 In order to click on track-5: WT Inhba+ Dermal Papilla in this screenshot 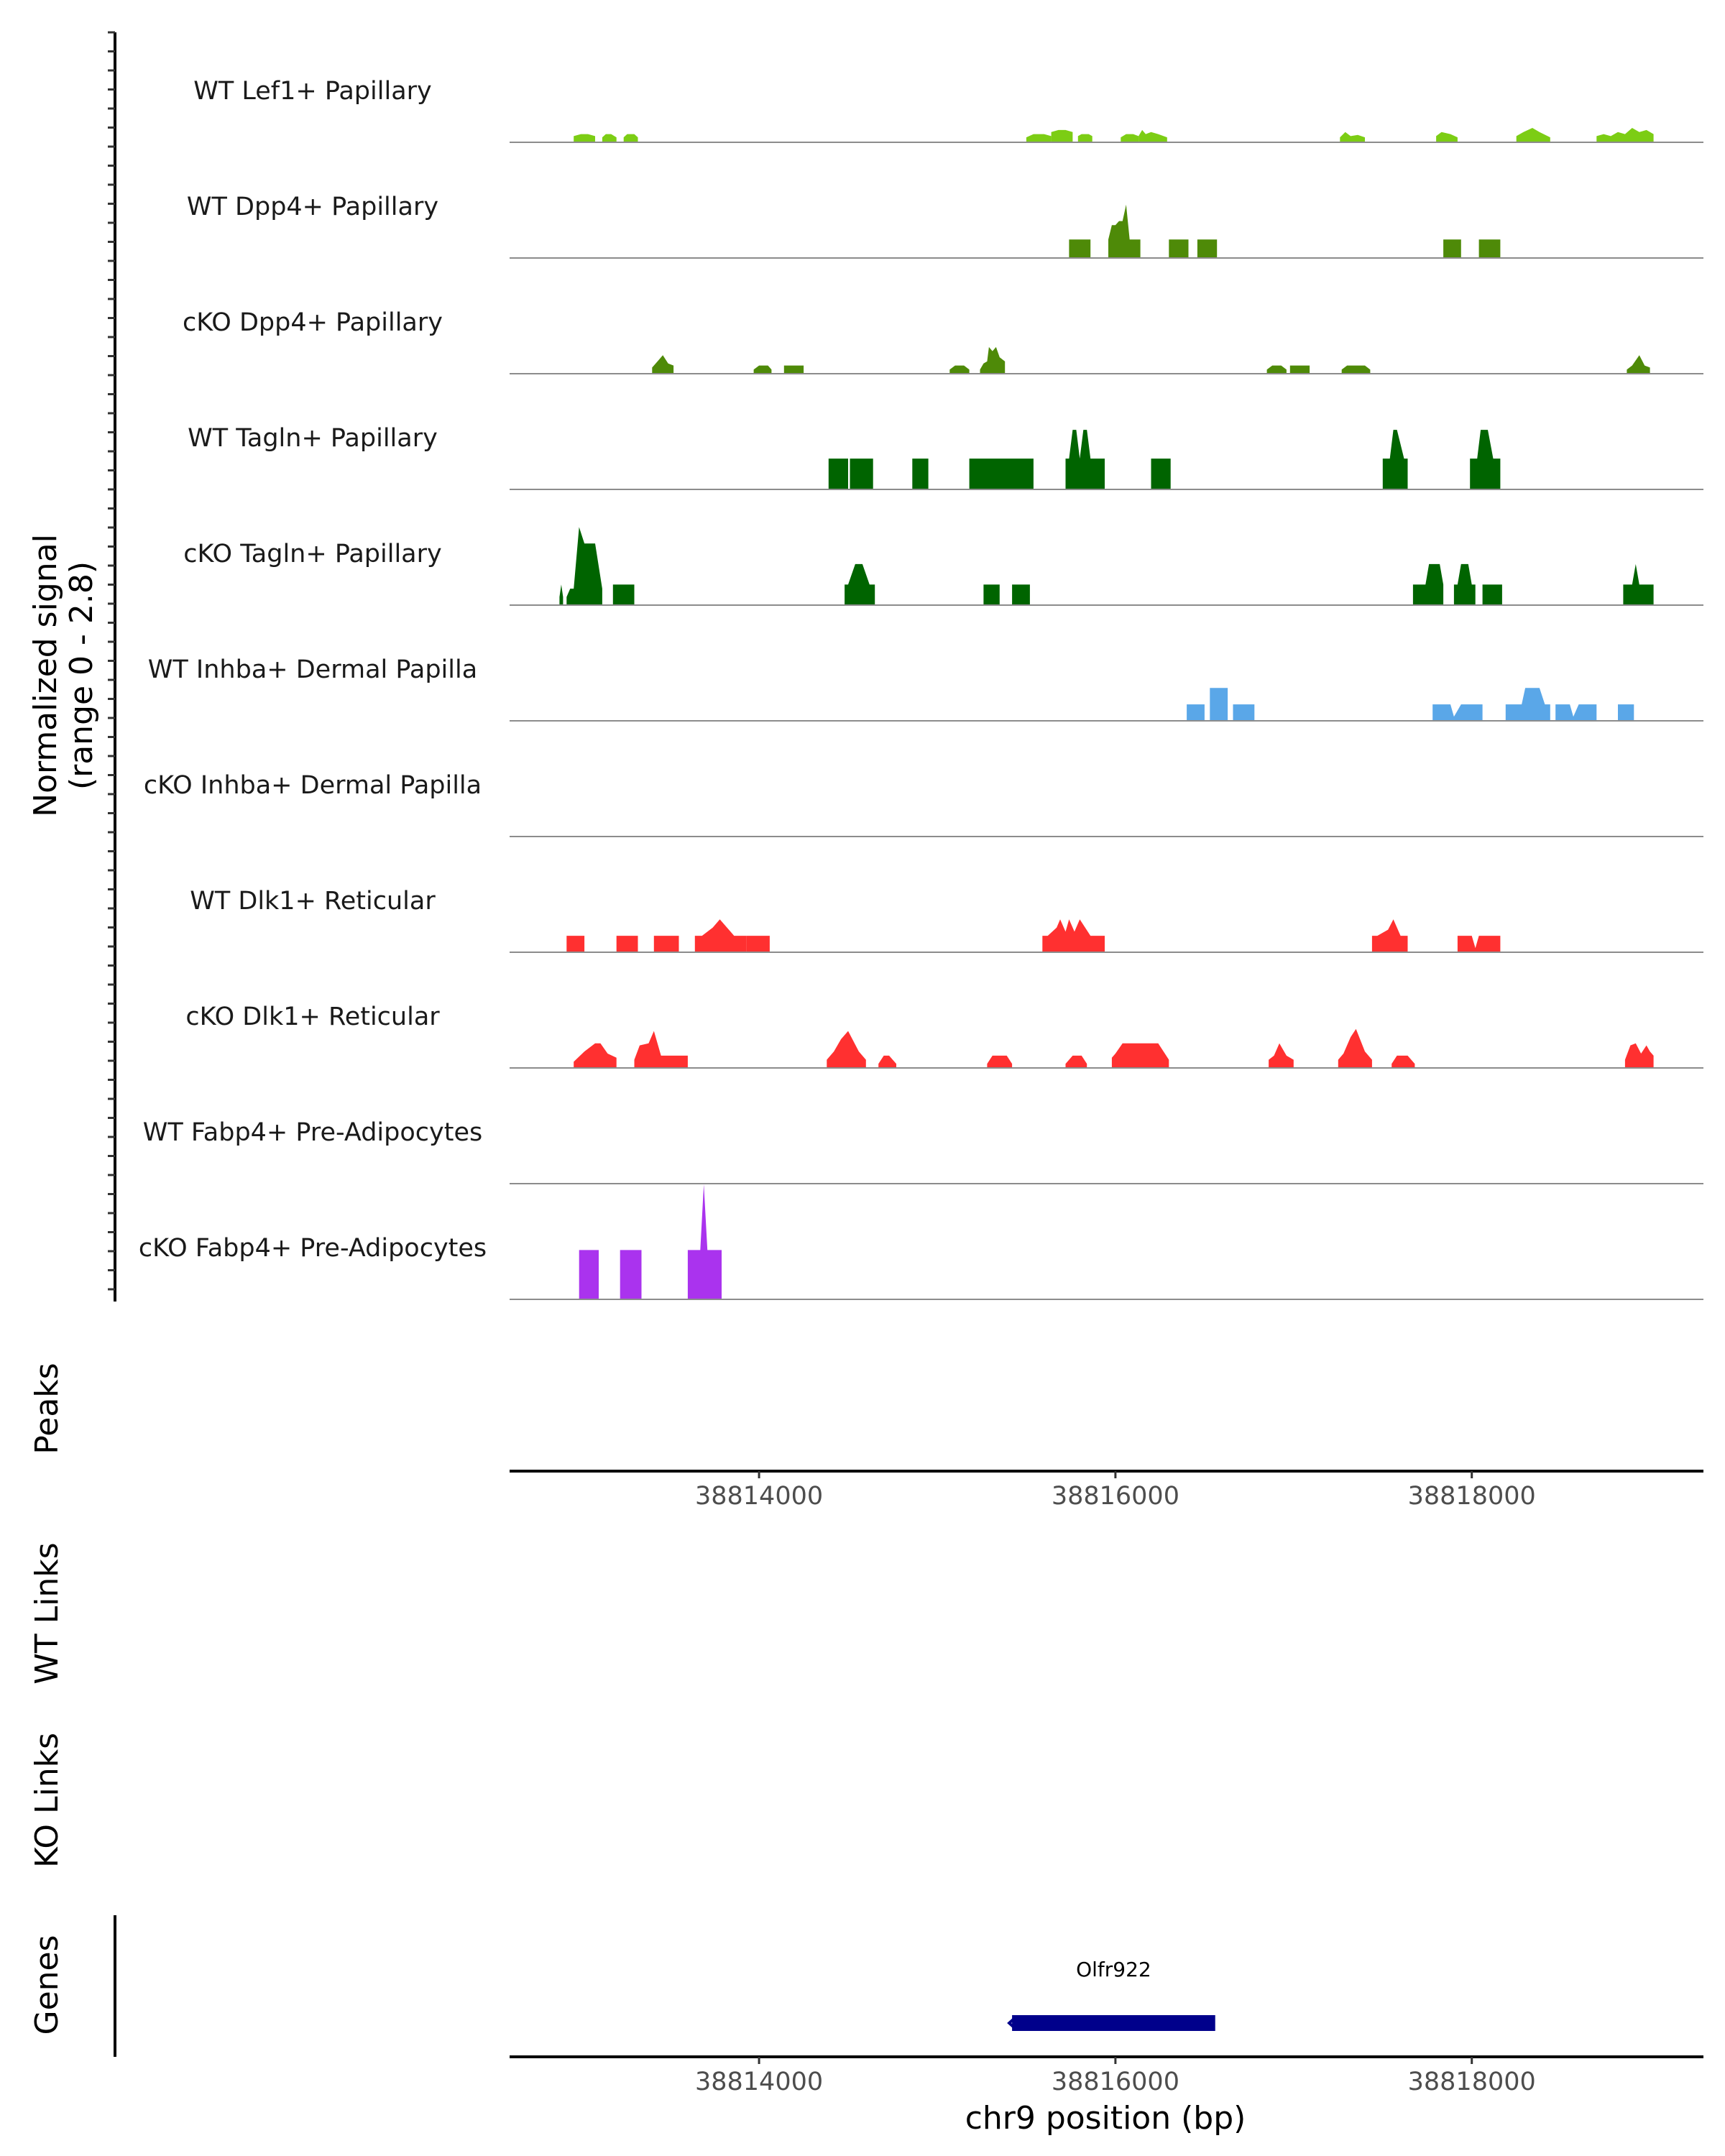, I will do `click(925, 688)`.